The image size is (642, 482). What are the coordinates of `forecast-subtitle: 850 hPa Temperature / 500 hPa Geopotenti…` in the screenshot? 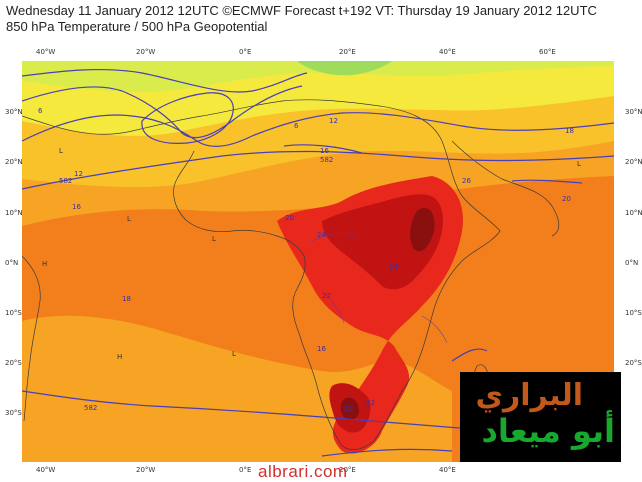 It's located at (137, 26).